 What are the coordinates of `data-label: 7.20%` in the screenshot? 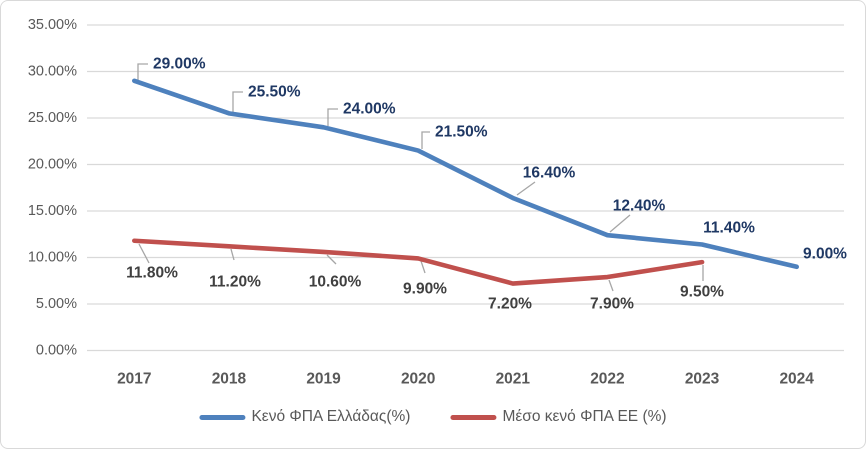 It's located at (510, 304).